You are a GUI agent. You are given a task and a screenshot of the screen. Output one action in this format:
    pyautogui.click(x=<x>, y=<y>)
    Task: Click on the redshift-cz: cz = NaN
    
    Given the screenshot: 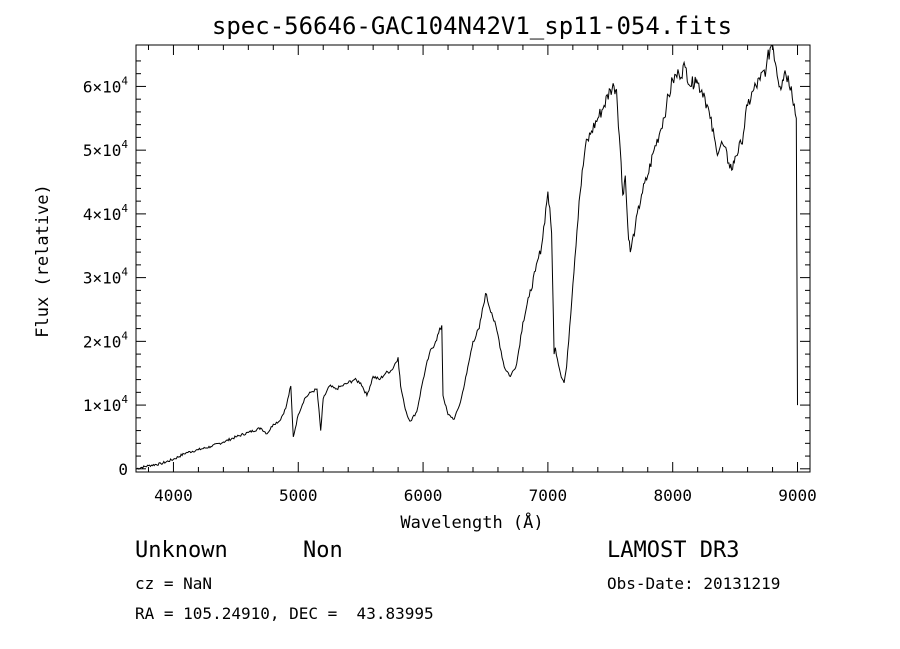 What is the action you would take?
    pyautogui.click(x=174, y=583)
    